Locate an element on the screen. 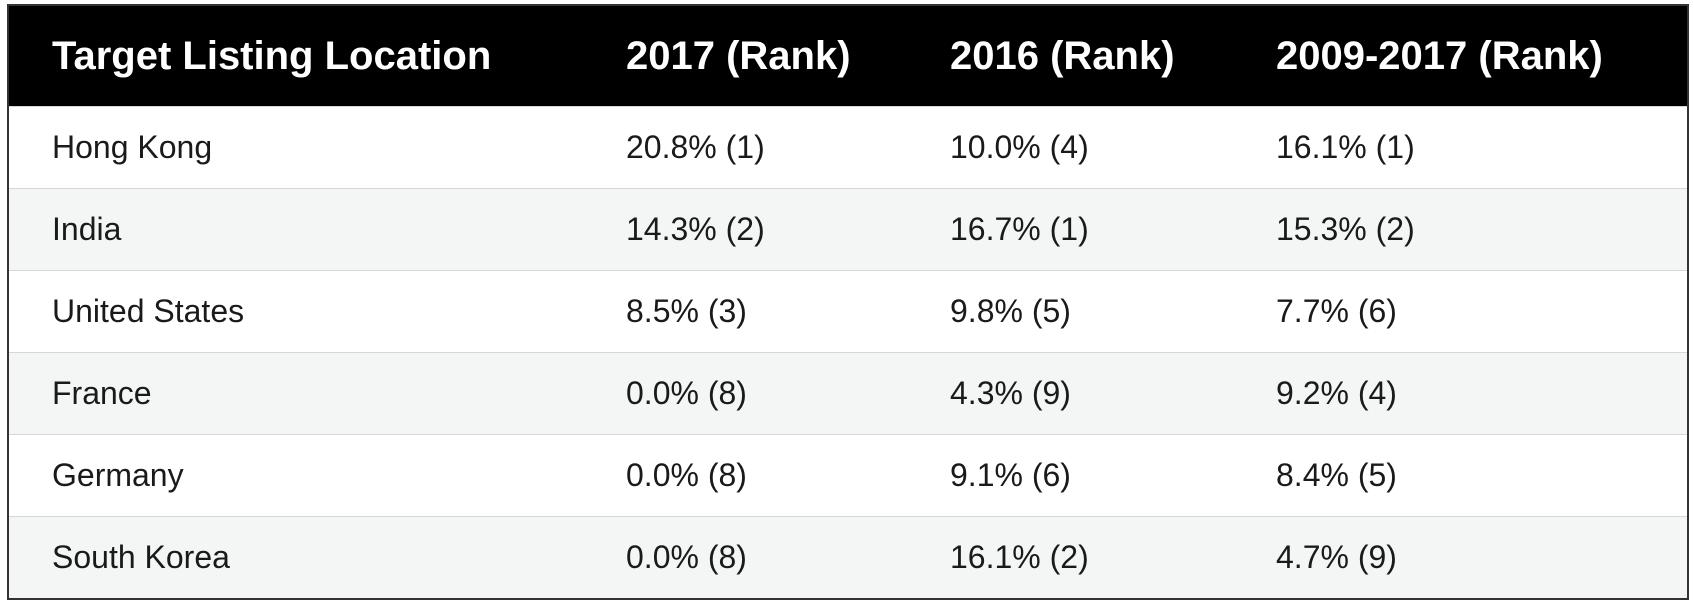 The height and width of the screenshot is (612, 1694). location-cell: Germany is located at coordinates (317, 475).